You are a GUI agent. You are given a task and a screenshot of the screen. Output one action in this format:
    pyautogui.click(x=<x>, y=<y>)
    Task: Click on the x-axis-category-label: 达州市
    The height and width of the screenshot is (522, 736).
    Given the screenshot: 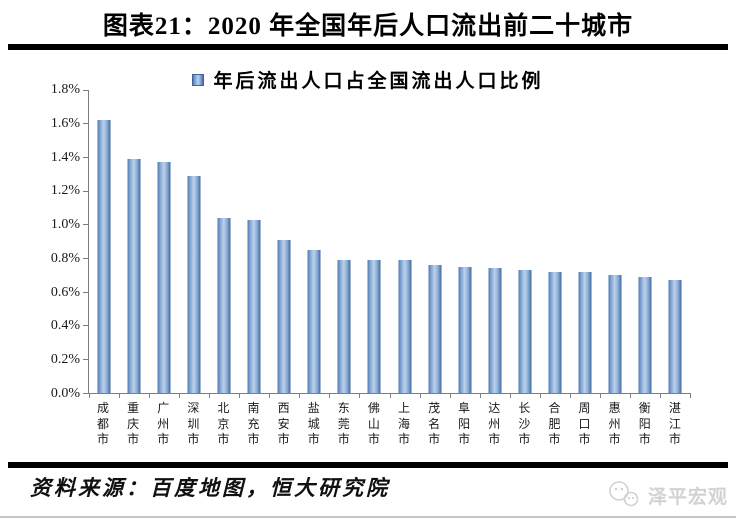 What is the action you would take?
    pyautogui.click(x=494, y=424)
    